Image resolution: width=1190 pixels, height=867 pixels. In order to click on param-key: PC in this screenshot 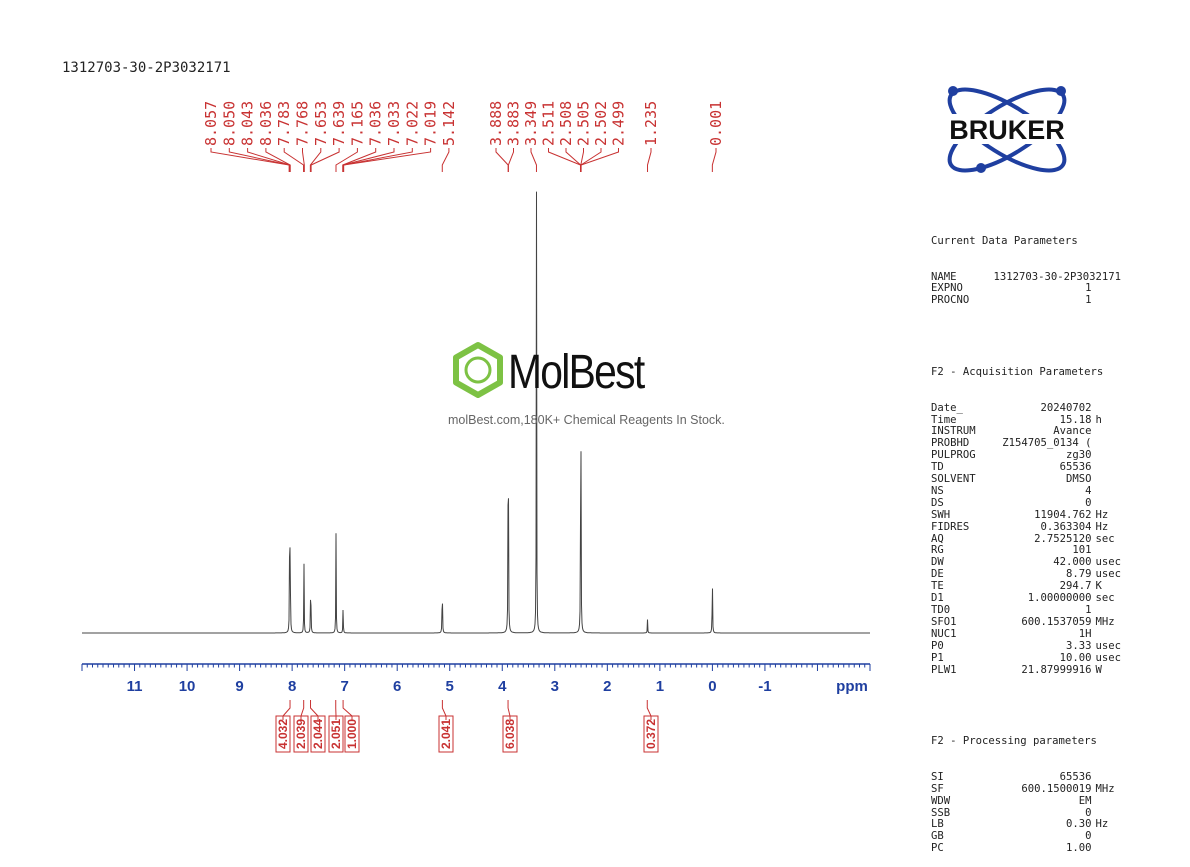, I will do `click(958, 849)`.